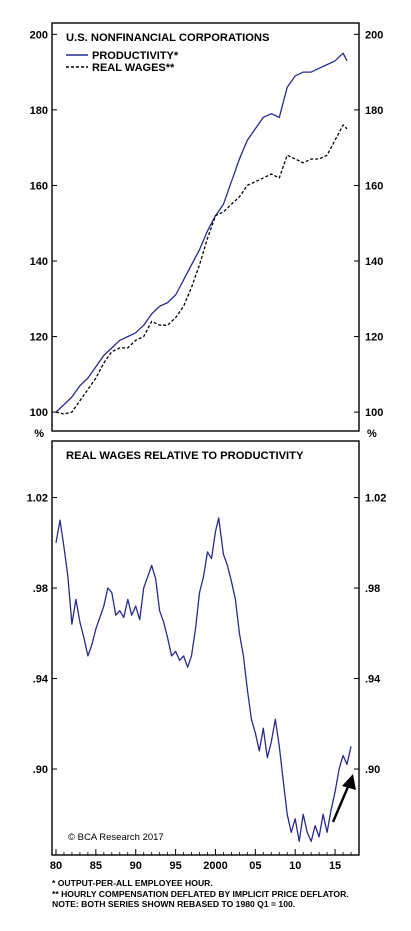  What do you see at coordinates (39, 413) in the screenshot?
I see `y-tick-label-left: 100` at bounding box center [39, 413].